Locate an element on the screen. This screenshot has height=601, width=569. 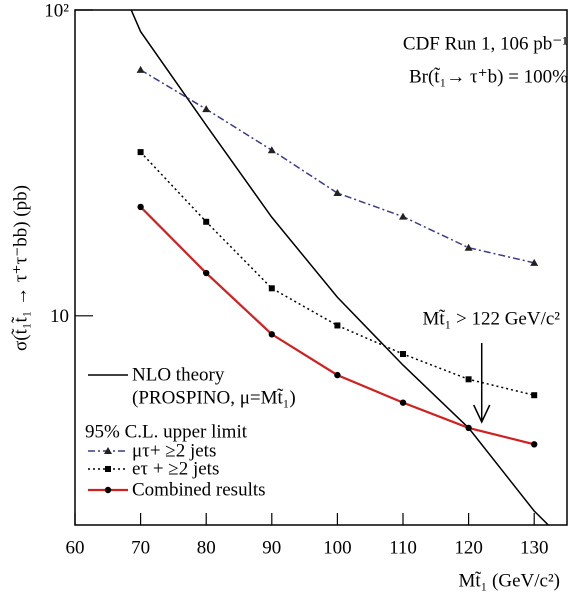
legend-label: (PROSPINO, μ=Mt̃₁) is located at coordinates (214, 397).